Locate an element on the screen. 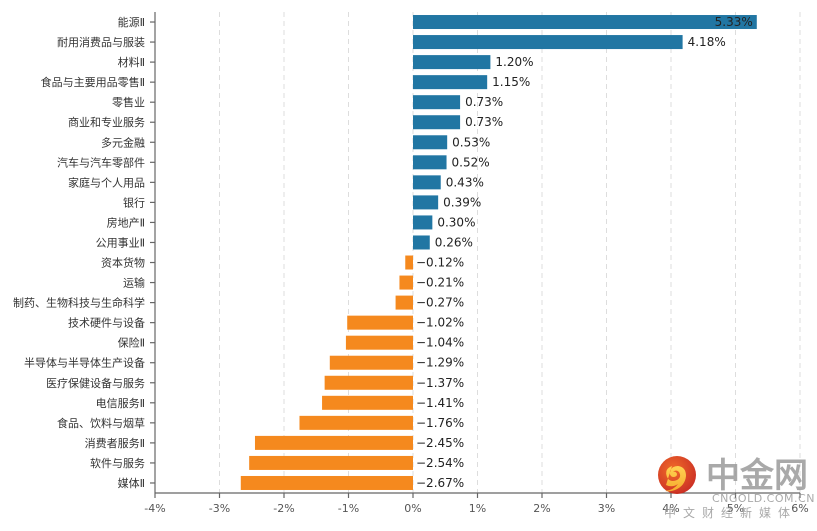  category-label: 制药、生物科技与生命科学 is located at coordinates (79, 303).